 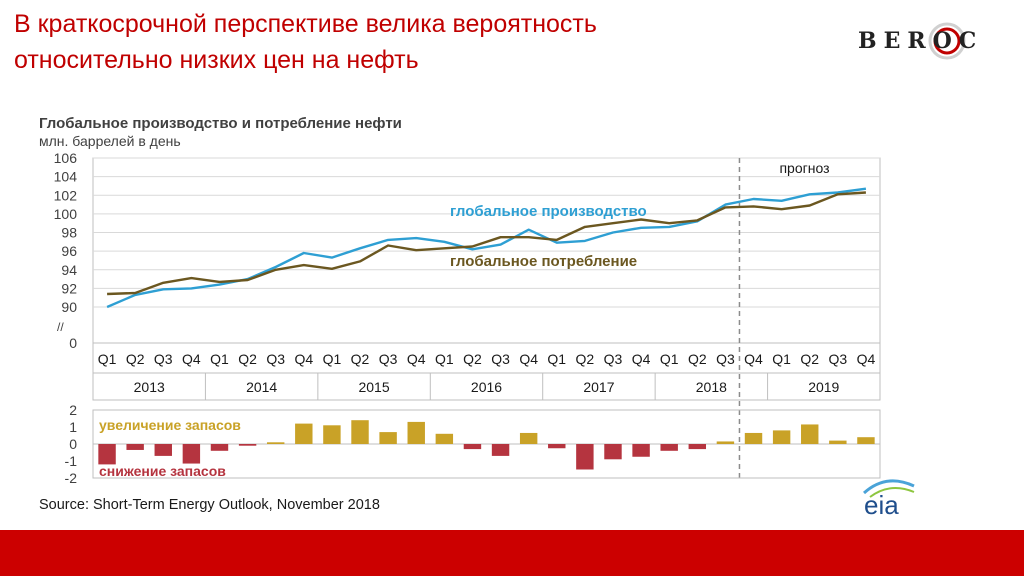 What do you see at coordinates (60, 327) in the screenshot?
I see `axis-break-mark: //` at bounding box center [60, 327].